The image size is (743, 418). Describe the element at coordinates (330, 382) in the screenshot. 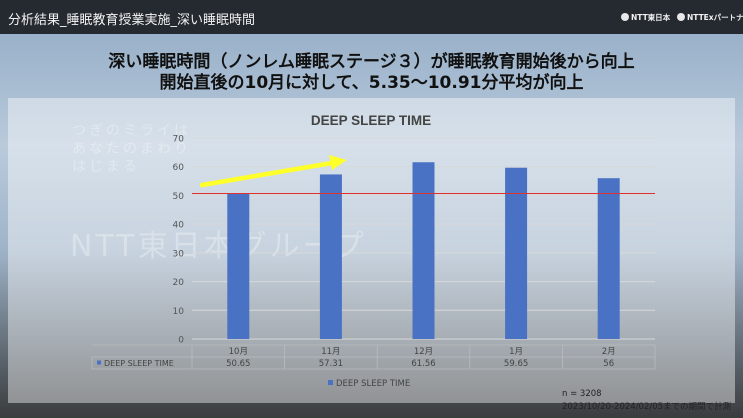

I see `legend-swatch` at that location.